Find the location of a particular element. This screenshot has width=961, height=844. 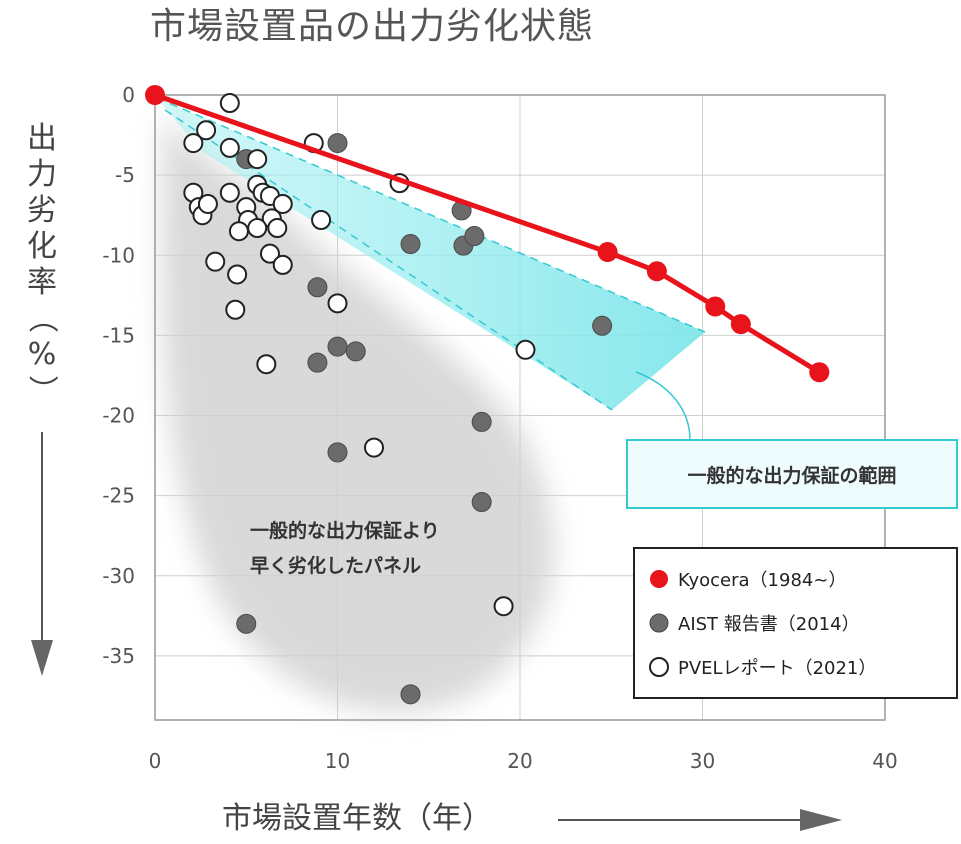

early-degradation-label-line2: 早く劣化したパネル is located at coordinates (335, 565).